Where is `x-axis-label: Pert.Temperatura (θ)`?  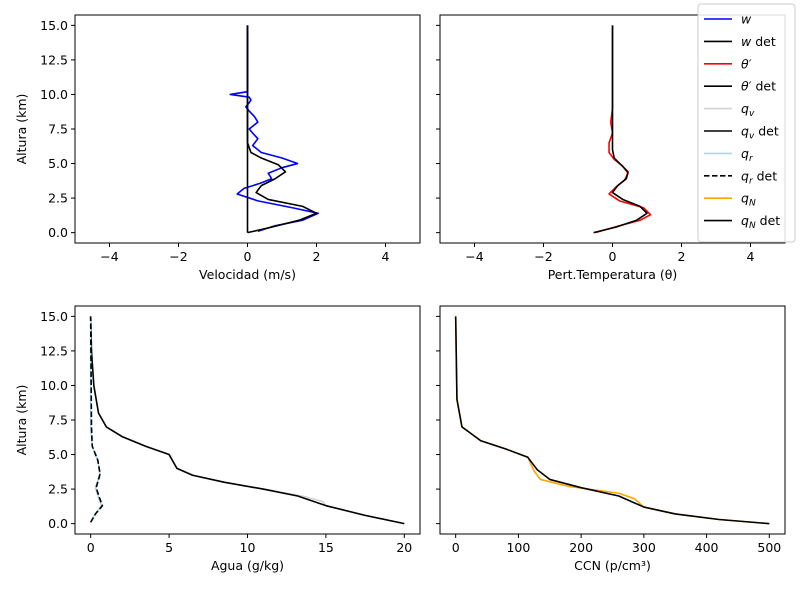
x-axis-label: Pert.Temperatura (θ) is located at coordinates (613, 274).